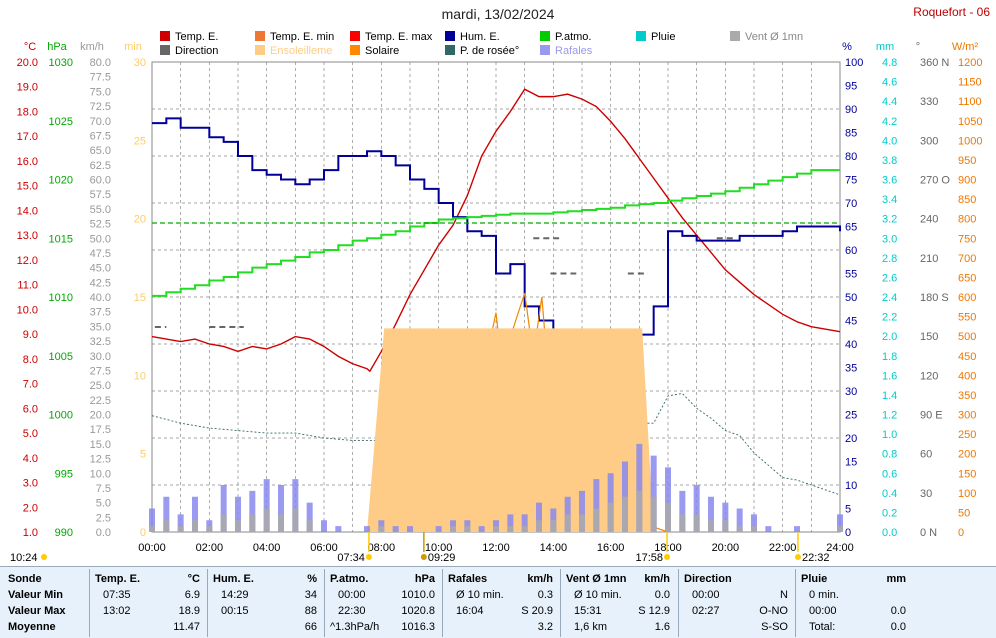 This screenshot has height=638, width=996. Describe the element at coordinates (100, 107) in the screenshot. I see `wind-tick-label: 72.5` at that location.